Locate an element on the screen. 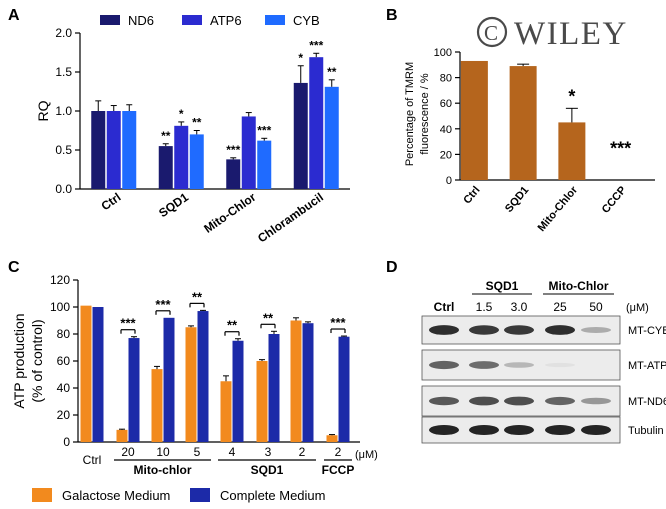 The width and height of the screenshot is (666, 509). legend-label-atp6: ATP6 is located at coordinates (226, 20).